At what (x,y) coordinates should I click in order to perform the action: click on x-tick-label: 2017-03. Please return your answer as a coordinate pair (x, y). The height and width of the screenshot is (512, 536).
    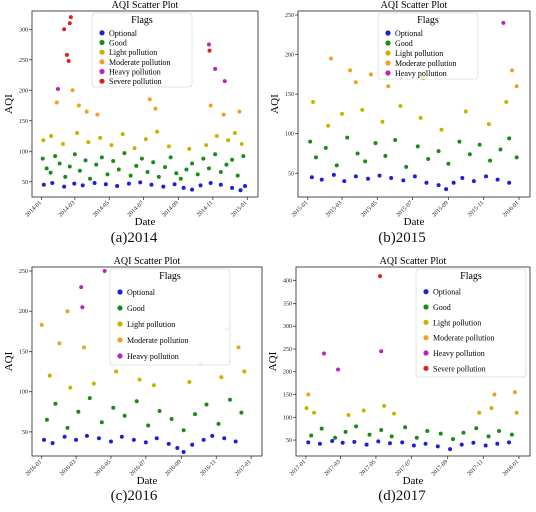
    Looking at the image, I should click on (332, 468).